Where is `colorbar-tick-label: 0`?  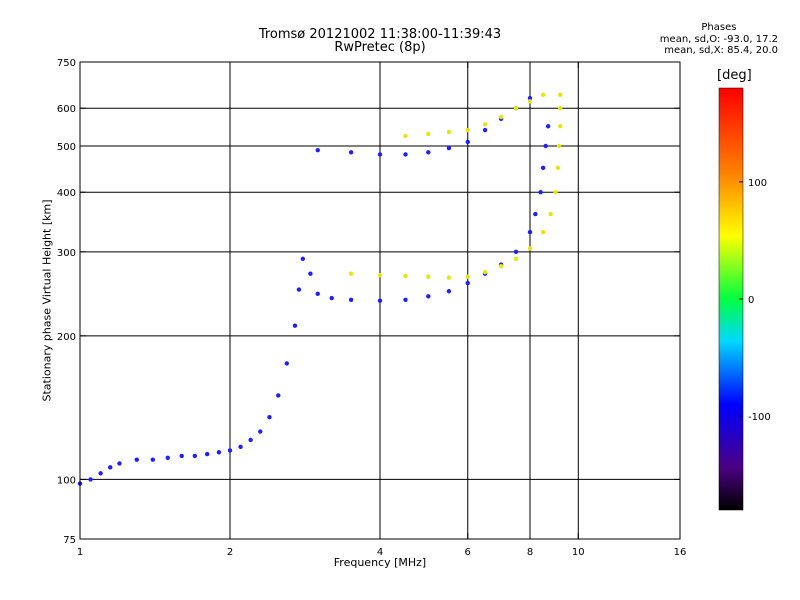 colorbar-tick-label: 0 is located at coordinates (751, 300).